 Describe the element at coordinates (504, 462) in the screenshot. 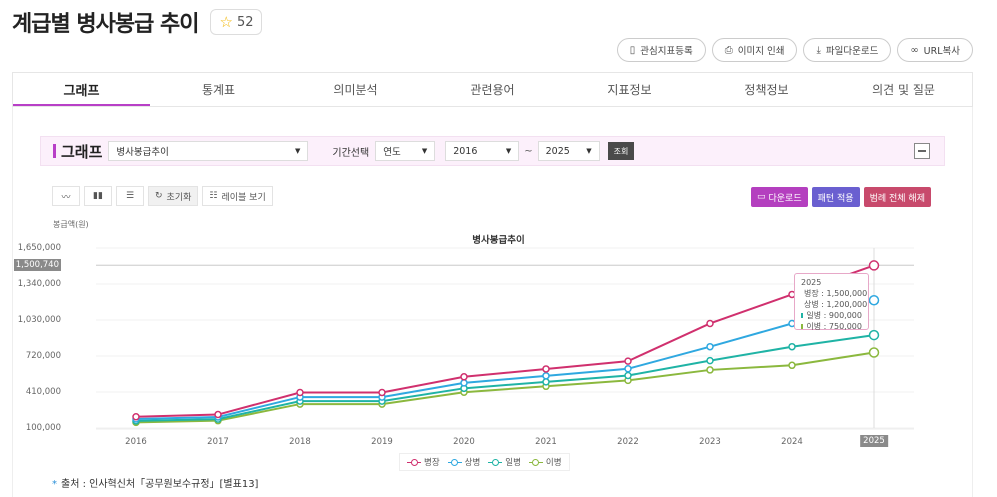

I see `legend-item-pfc: 일병` at that location.